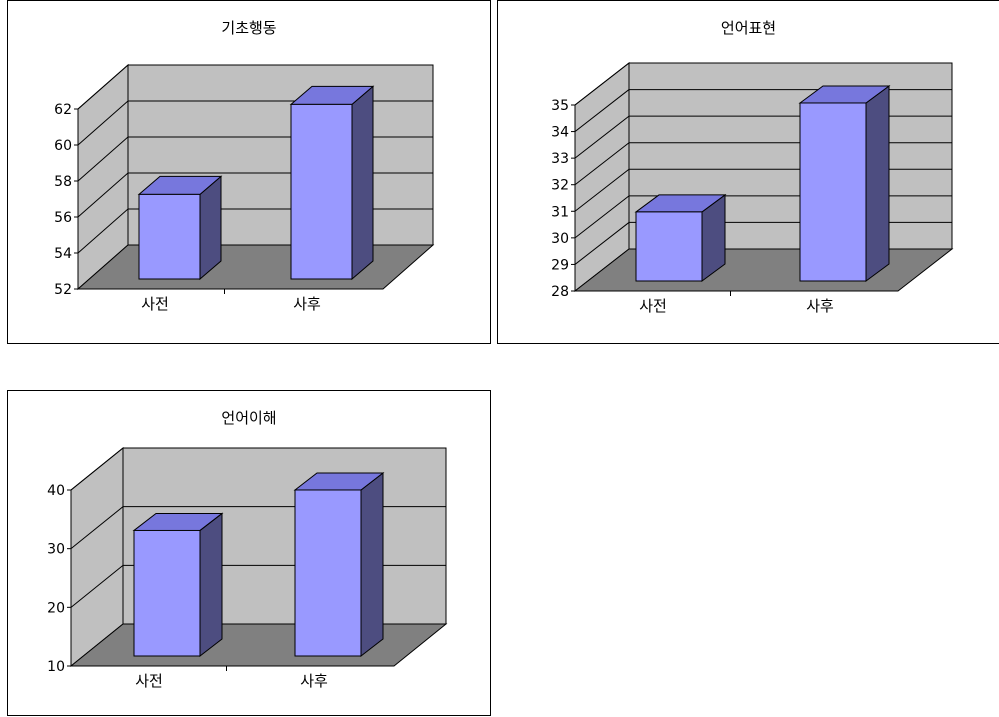 The image size is (999, 717). Describe the element at coordinates (560, 292) in the screenshot. I see `y-tick-label: 28` at that location.